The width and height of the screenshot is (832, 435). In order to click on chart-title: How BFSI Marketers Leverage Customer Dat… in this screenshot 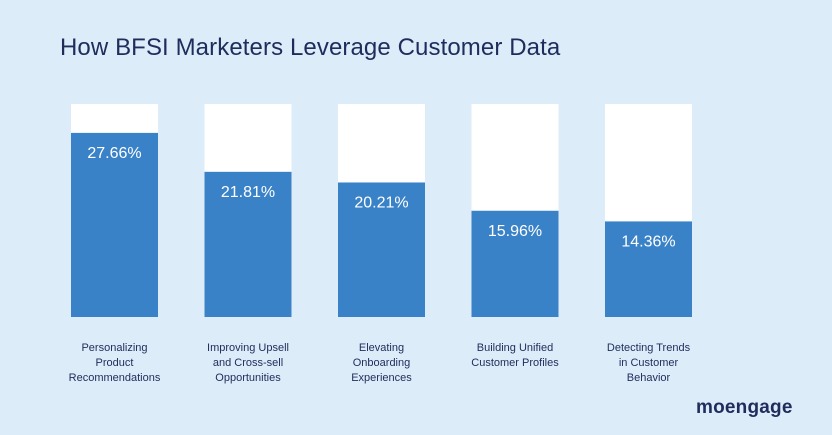, I will do `click(310, 47)`.